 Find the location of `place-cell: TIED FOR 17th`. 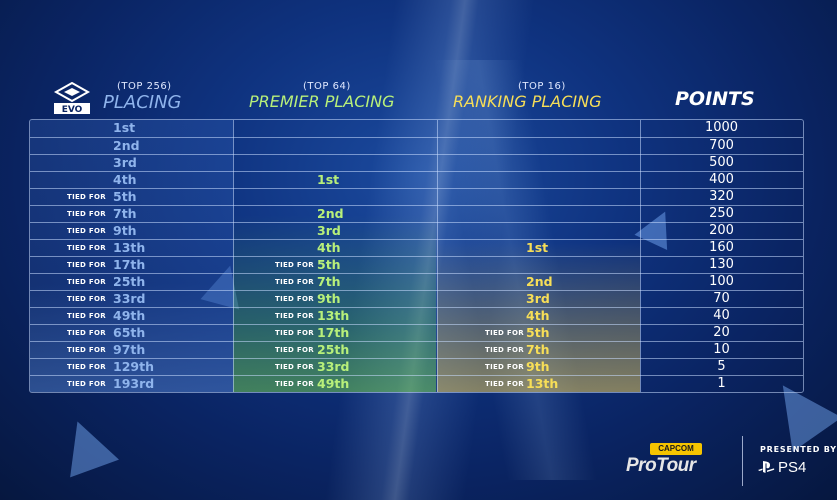

place-cell: TIED FOR 17th is located at coordinates (131, 265).